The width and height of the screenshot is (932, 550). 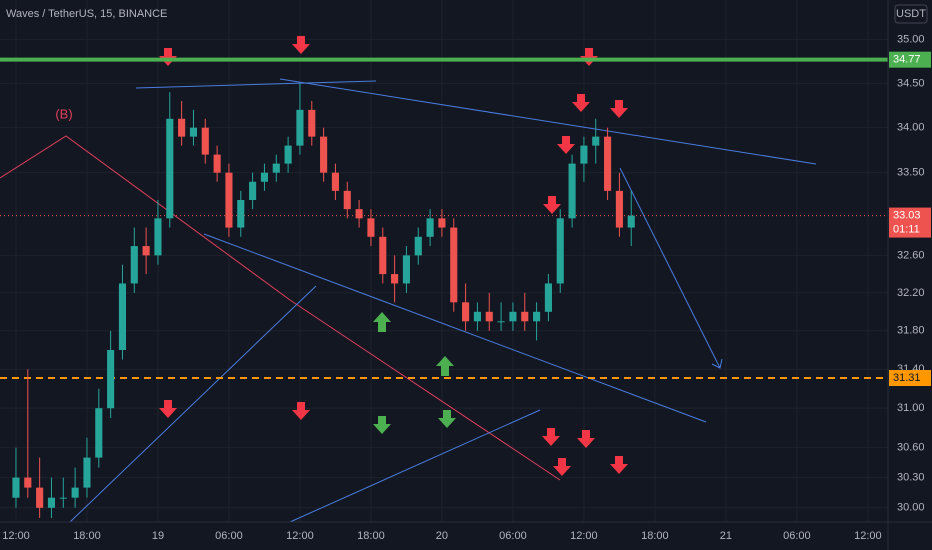 I want to click on y-tick-label: 30.60, so click(x=911, y=448).